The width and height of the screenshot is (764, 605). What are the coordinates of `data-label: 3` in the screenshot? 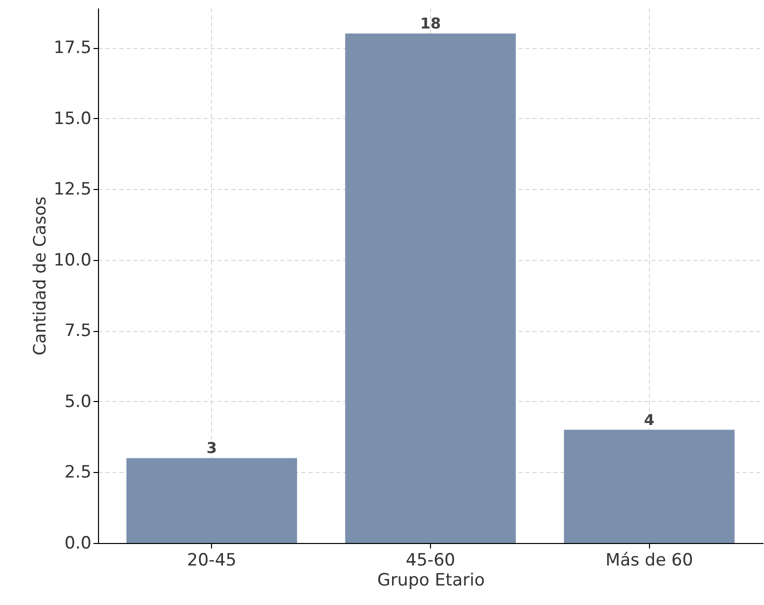 It's located at (211, 448).